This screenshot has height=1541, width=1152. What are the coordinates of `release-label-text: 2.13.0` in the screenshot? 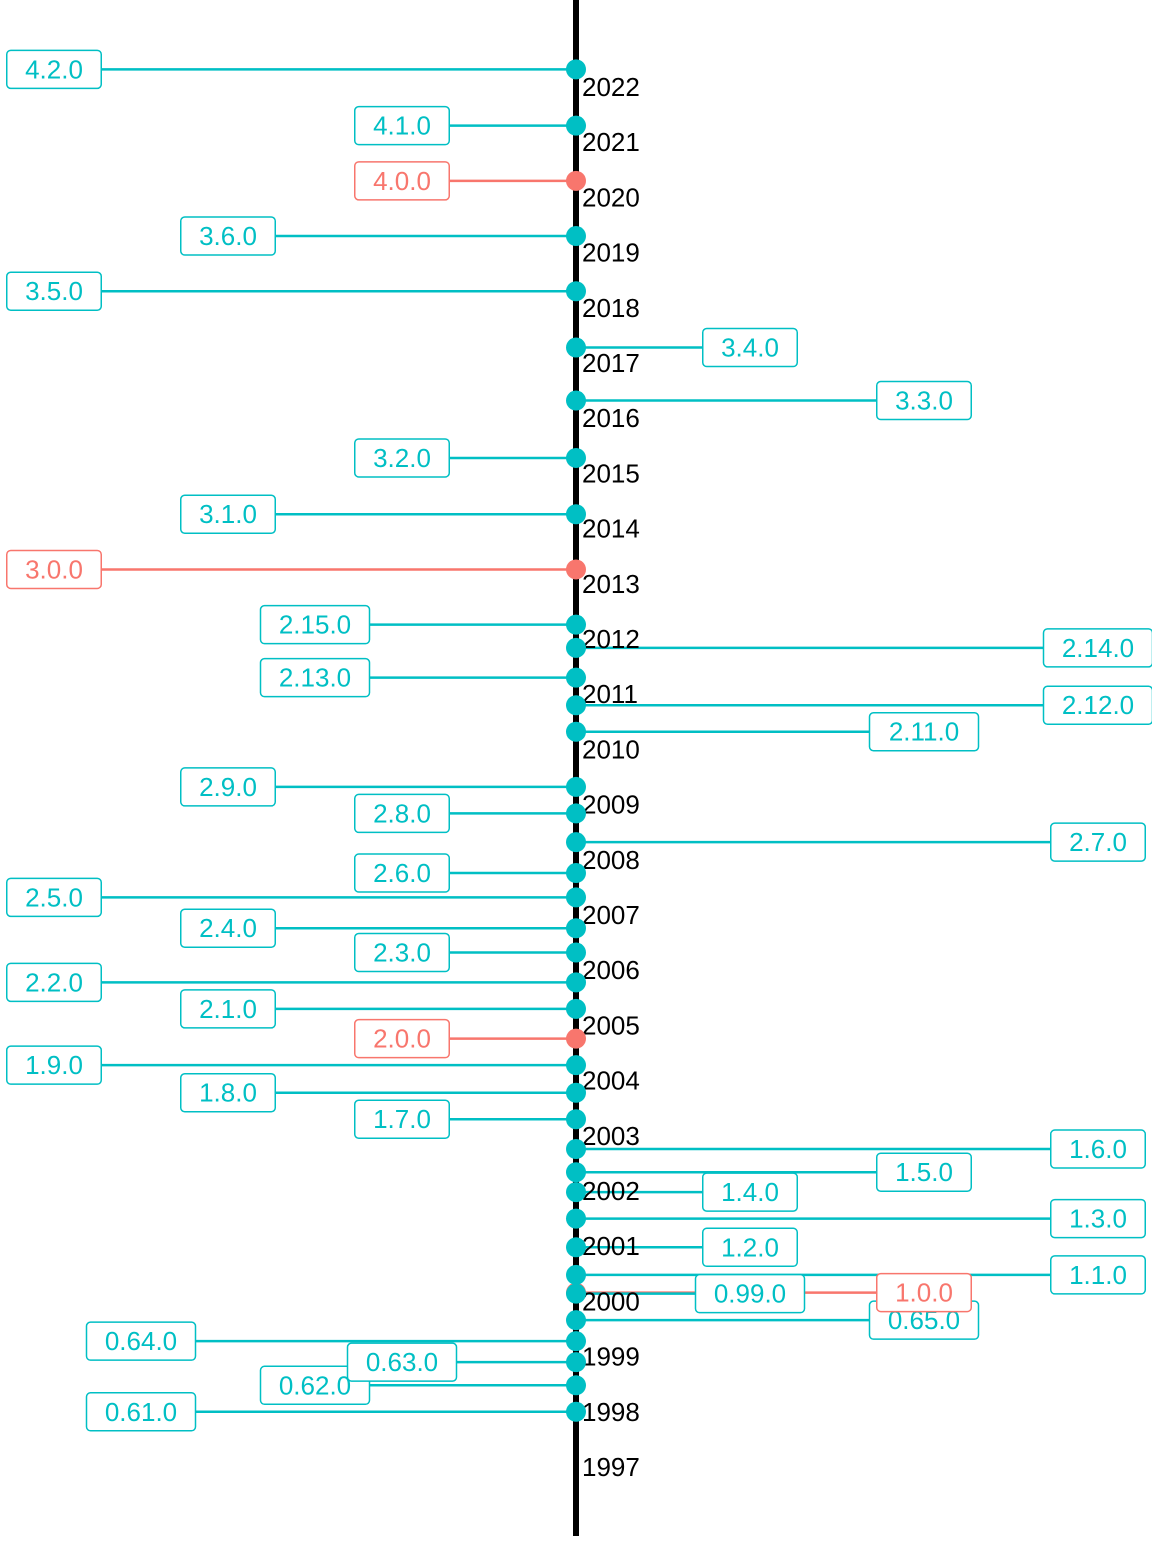 It's located at (315, 678).